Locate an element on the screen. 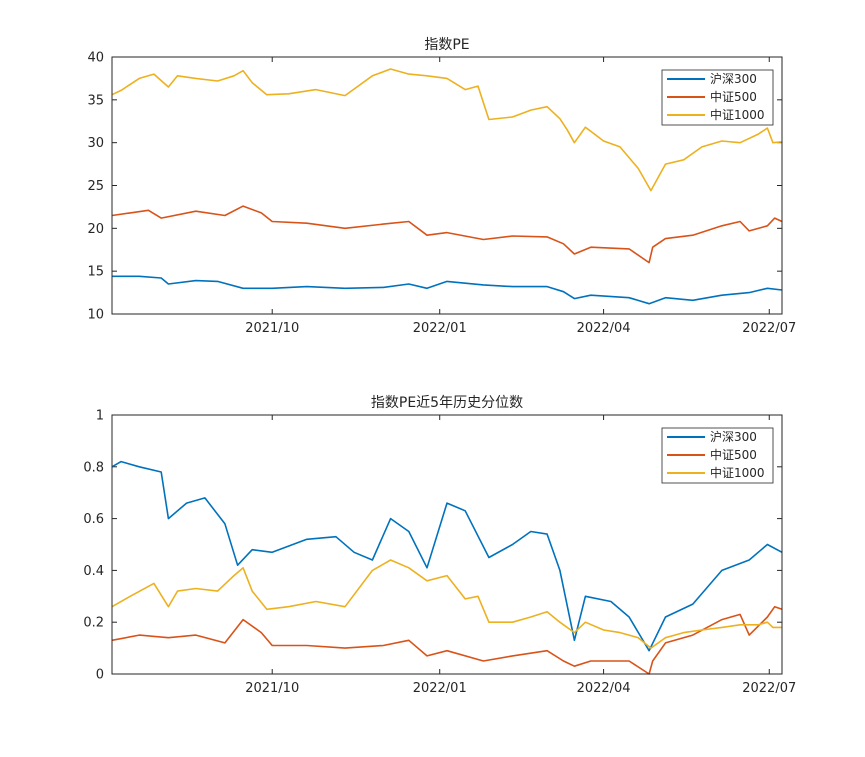 The height and width of the screenshot is (757, 865). y-tick-label: 15 is located at coordinates (95, 272).